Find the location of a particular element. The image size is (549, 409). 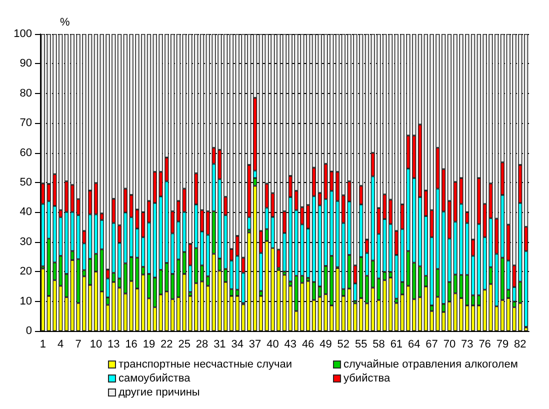

y-tick-label: 0 is located at coordinates (29, 331).